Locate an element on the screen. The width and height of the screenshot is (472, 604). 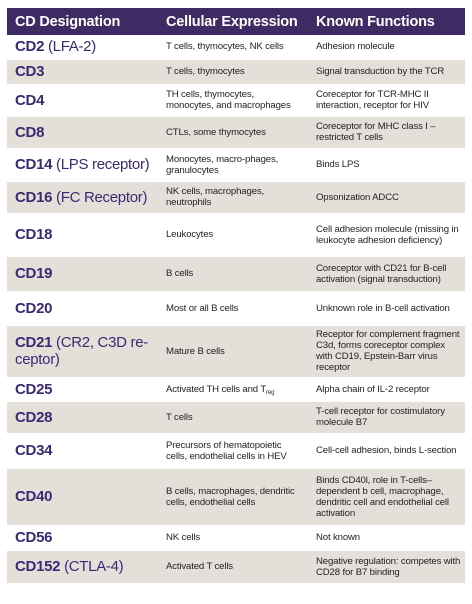
cd-id: CD19 is located at coordinates (34, 273).